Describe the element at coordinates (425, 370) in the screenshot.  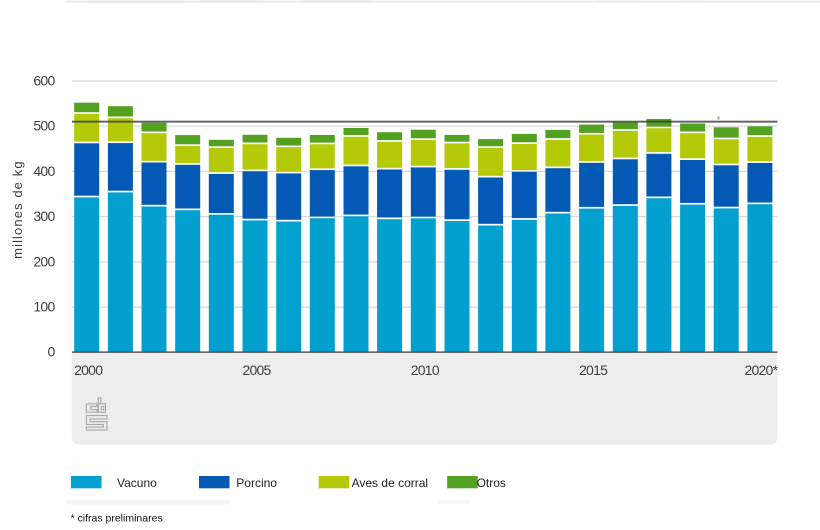
I see `svg-text: 2010` at that location.